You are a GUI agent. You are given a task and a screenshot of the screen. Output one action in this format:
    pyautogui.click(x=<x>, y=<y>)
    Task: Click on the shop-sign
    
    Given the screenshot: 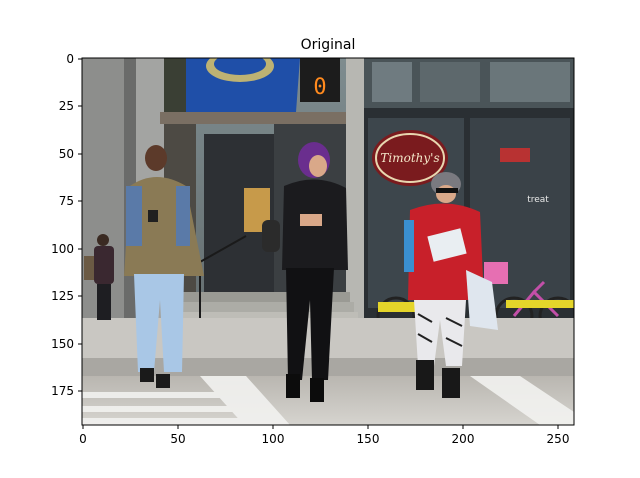 What is the action you would take?
    pyautogui.click(x=410, y=158)
    